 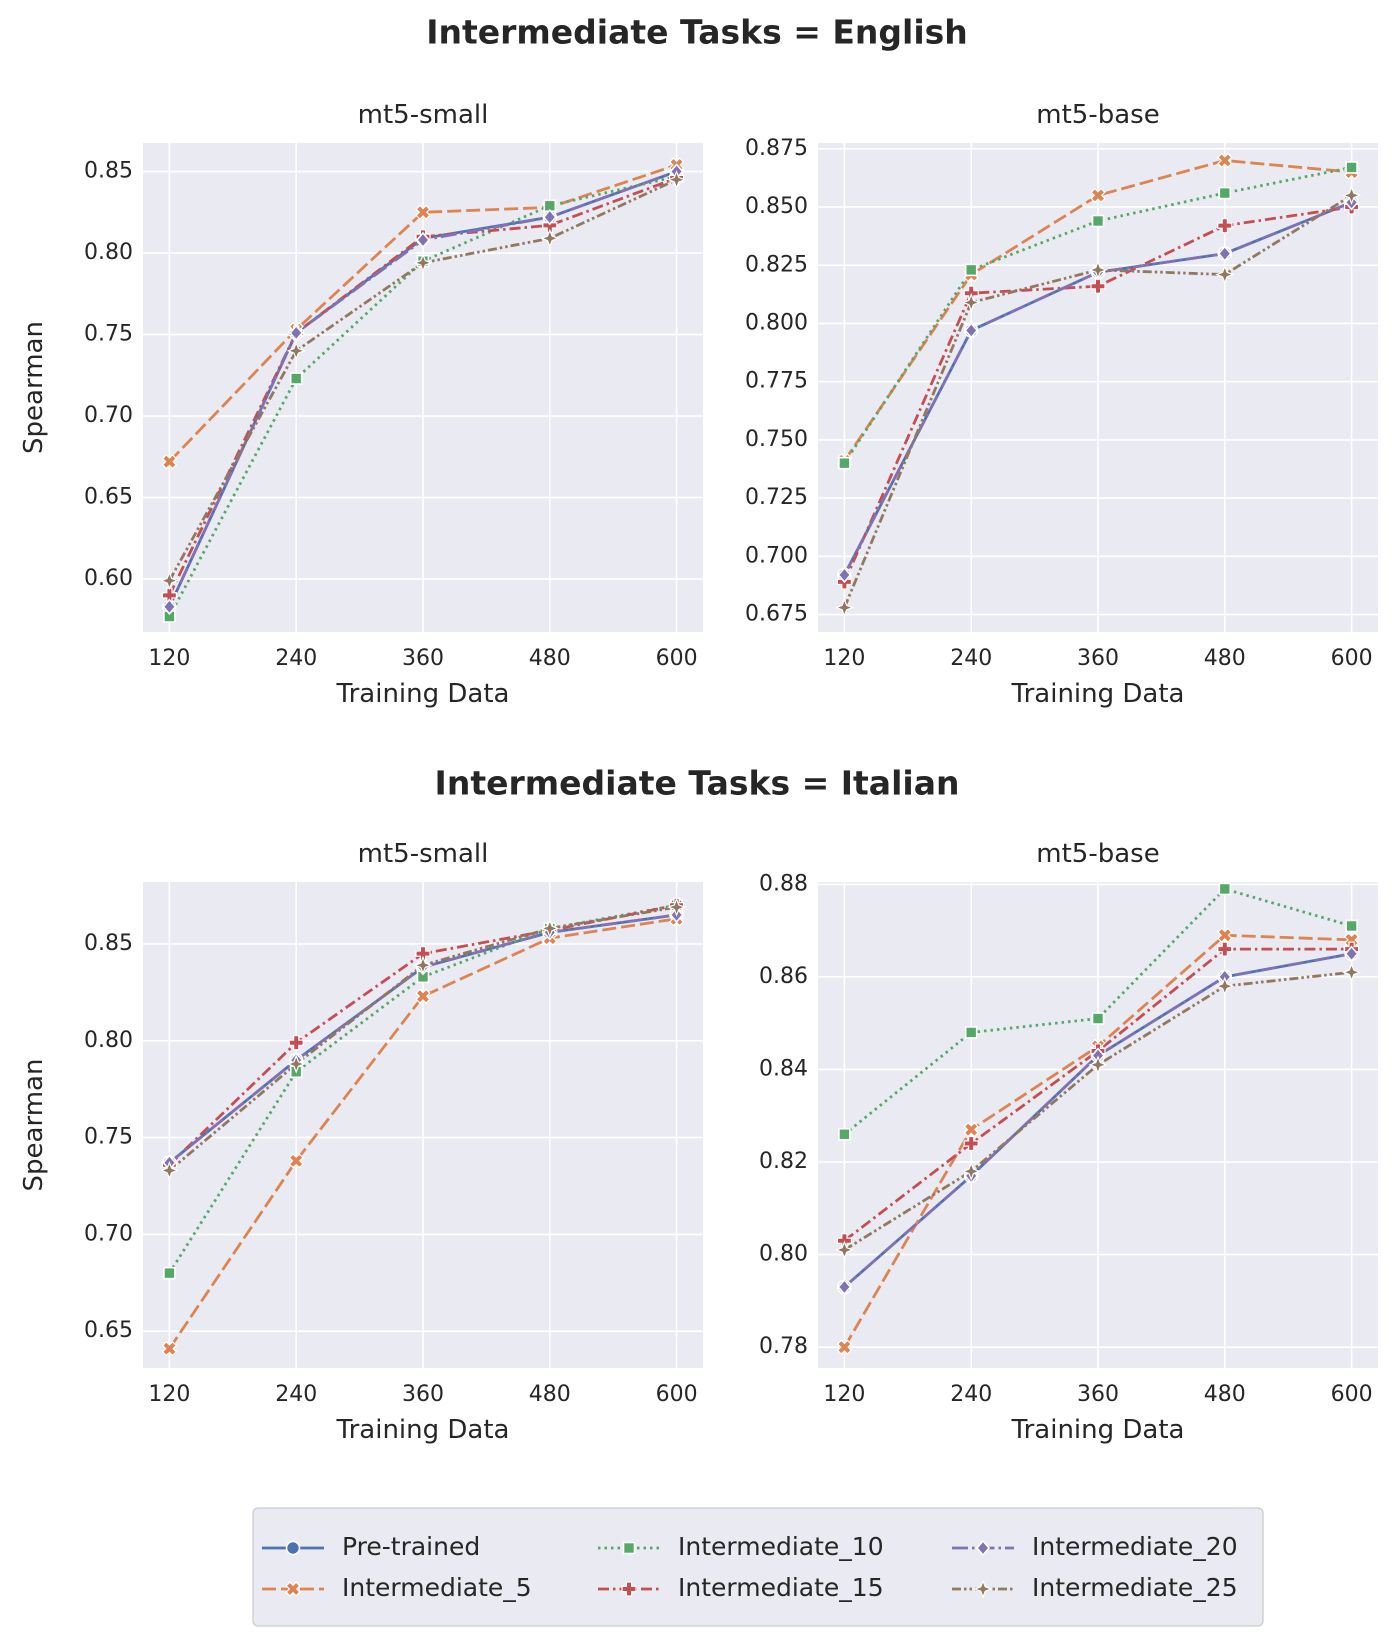 I want to click on panel-title: mt5-small, so click(x=423, y=115).